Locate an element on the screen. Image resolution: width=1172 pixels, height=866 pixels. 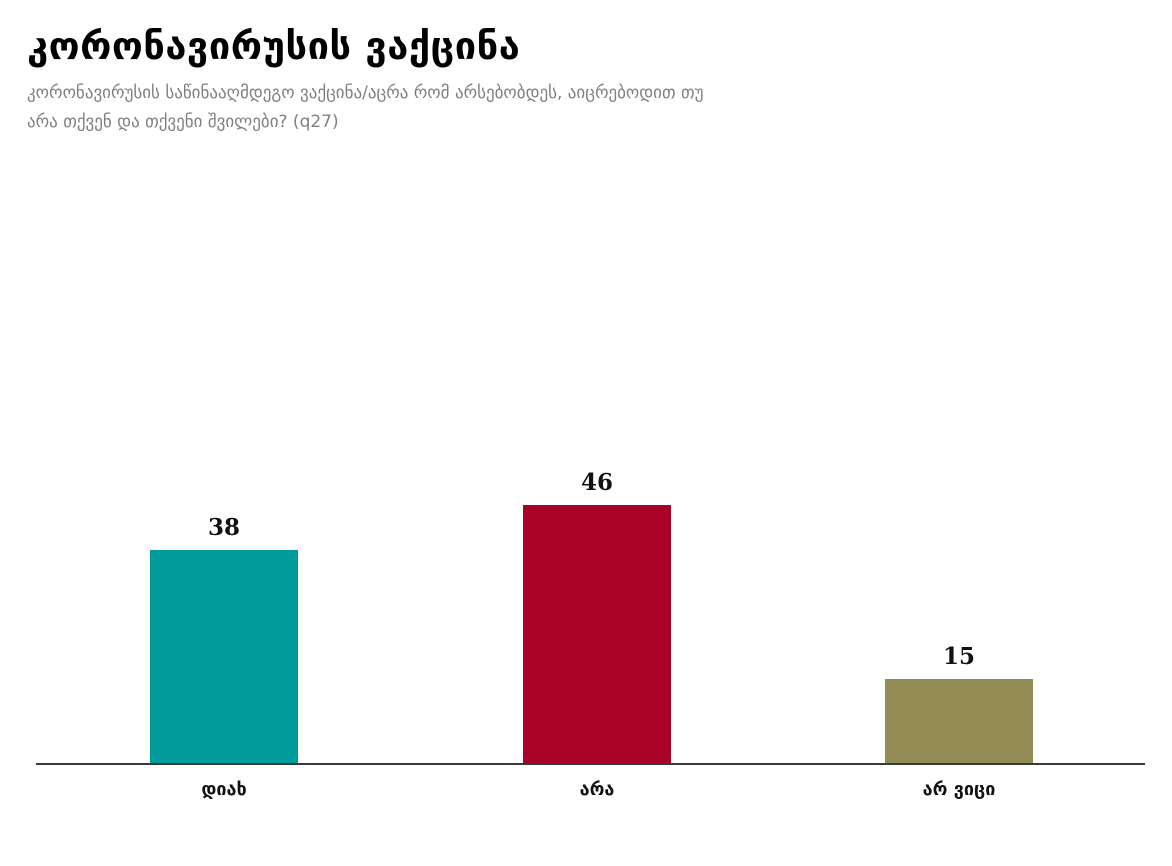
bar-group: 15 არ ვიცი is located at coordinates (959, 721).